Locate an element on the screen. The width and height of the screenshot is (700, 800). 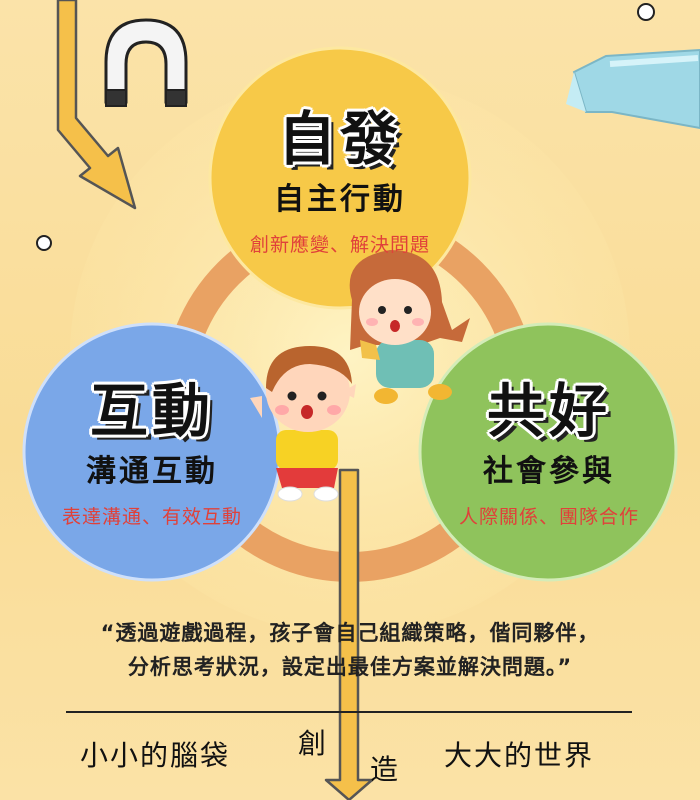
circle-common-good-desc: 人際關係、團隊合作 is located at coordinates (548, 517).